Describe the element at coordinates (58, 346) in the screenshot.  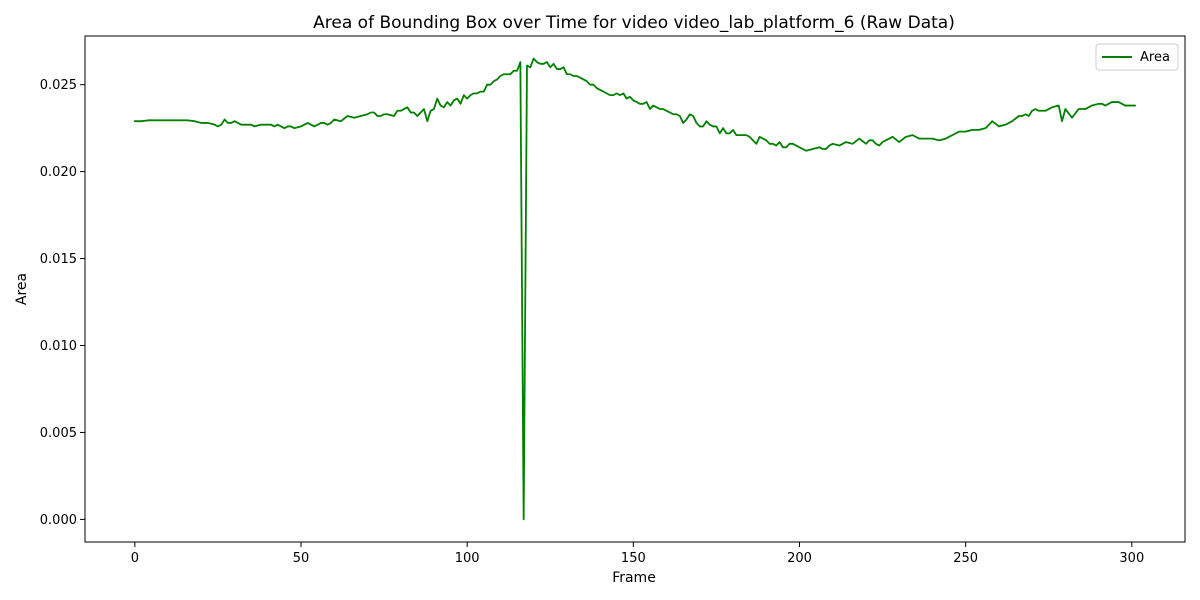
I see `y-tick-label: 0.010` at that location.